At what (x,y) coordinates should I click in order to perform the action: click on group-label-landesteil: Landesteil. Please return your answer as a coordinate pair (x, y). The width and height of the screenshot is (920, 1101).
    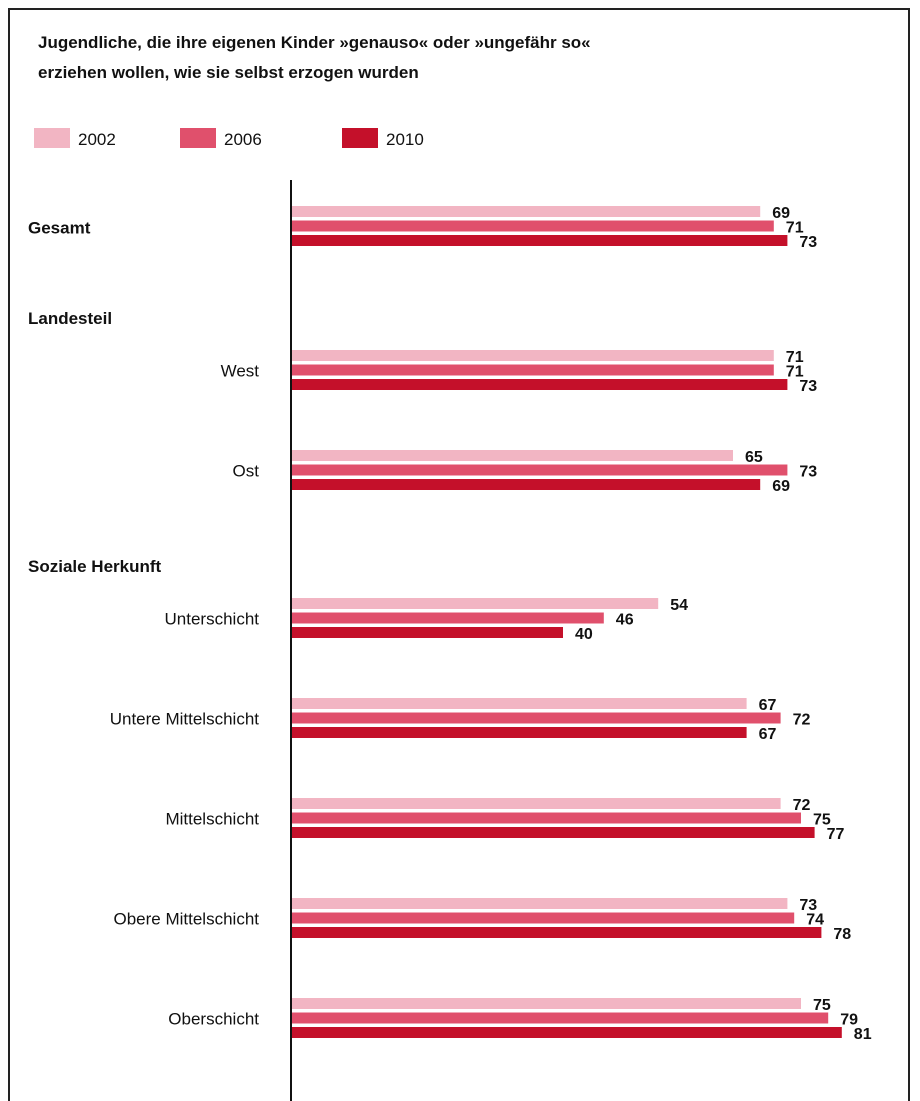
    Looking at the image, I should click on (70, 318).